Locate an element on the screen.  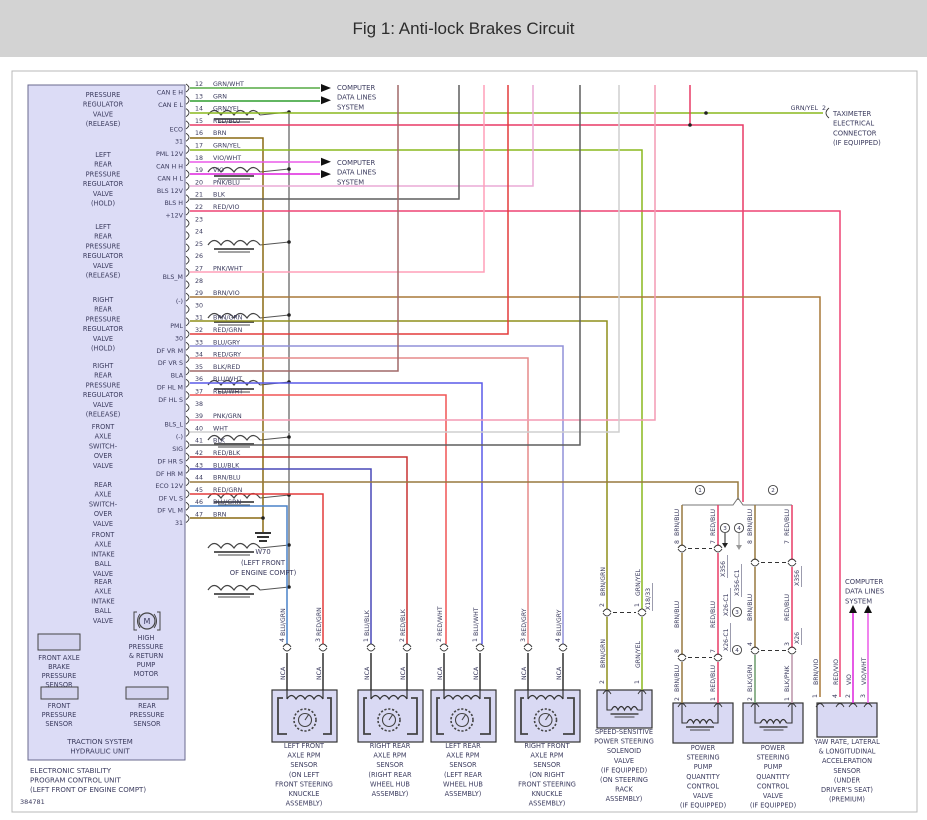
component-label: RIGHT FRONT is located at coordinates (547, 746).